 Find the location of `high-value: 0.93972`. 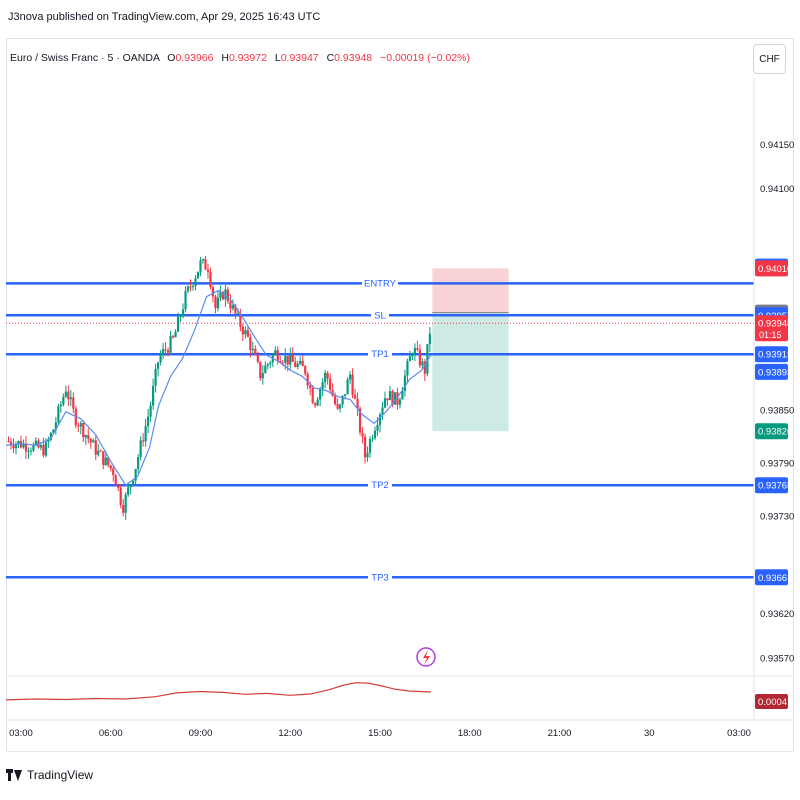

high-value: 0.93972 is located at coordinates (247, 58).